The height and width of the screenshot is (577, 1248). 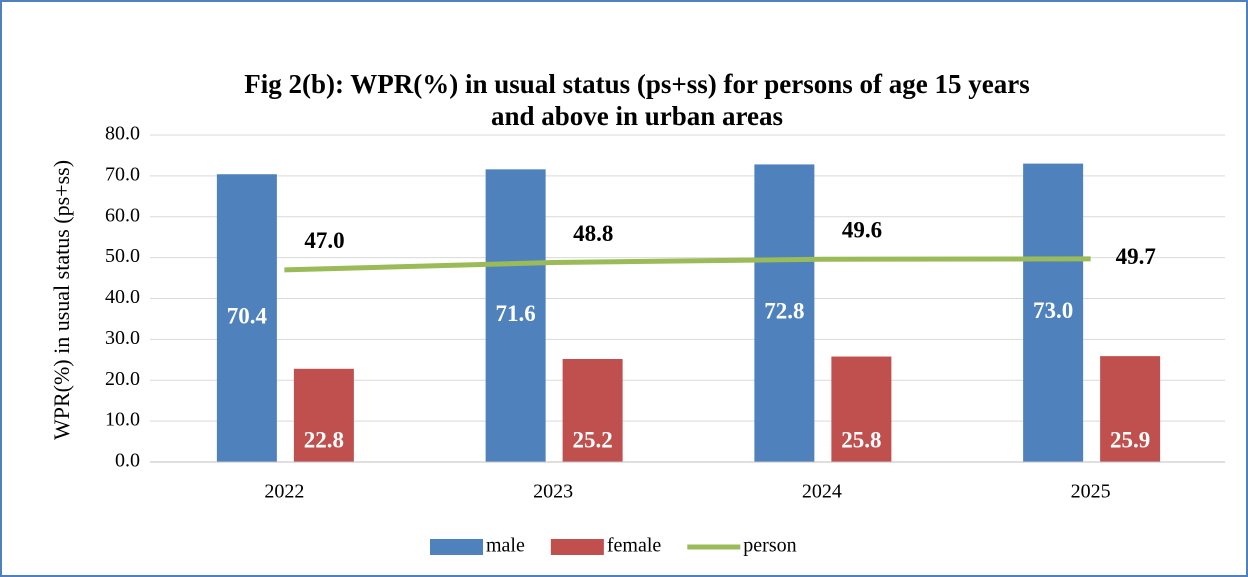 I want to click on data-label: 25.9, so click(x=1130, y=439).